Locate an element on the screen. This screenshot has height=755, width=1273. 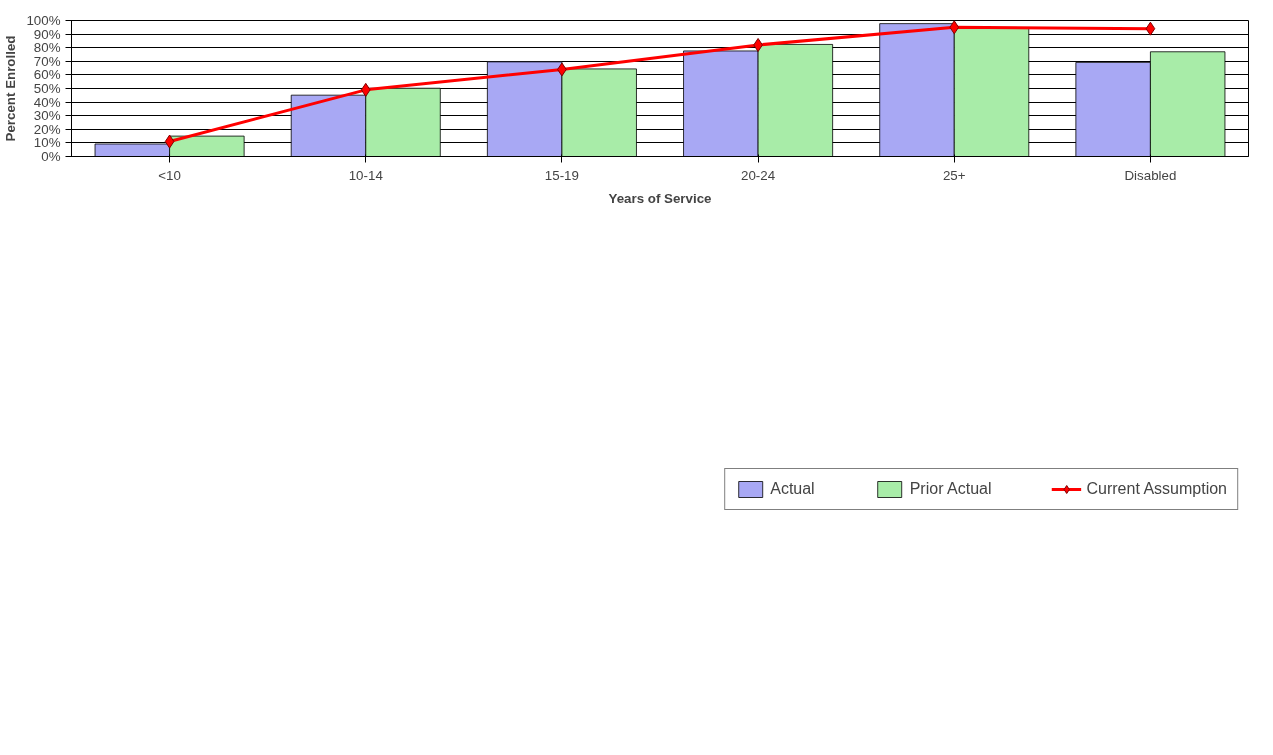
x-tick-label: 10-14 is located at coordinates (366, 175).